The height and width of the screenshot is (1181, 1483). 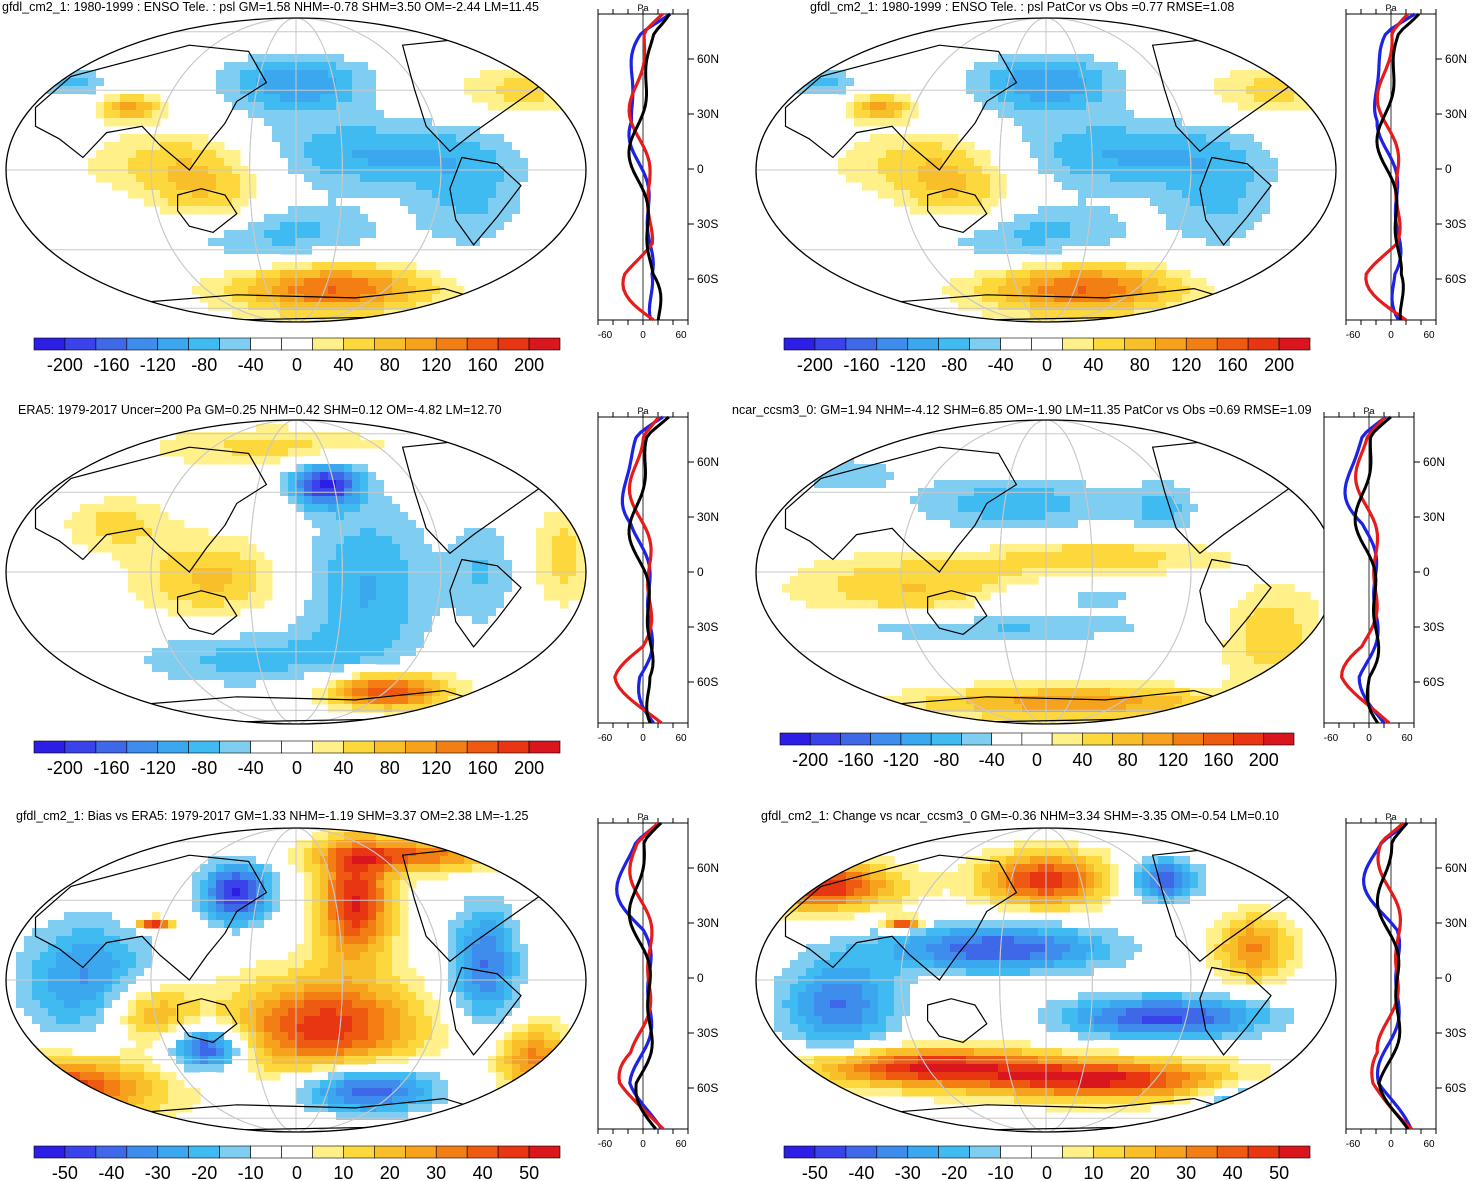 What do you see at coordinates (1140, 1172) in the screenshot?
I see `colorbar-label: 20` at bounding box center [1140, 1172].